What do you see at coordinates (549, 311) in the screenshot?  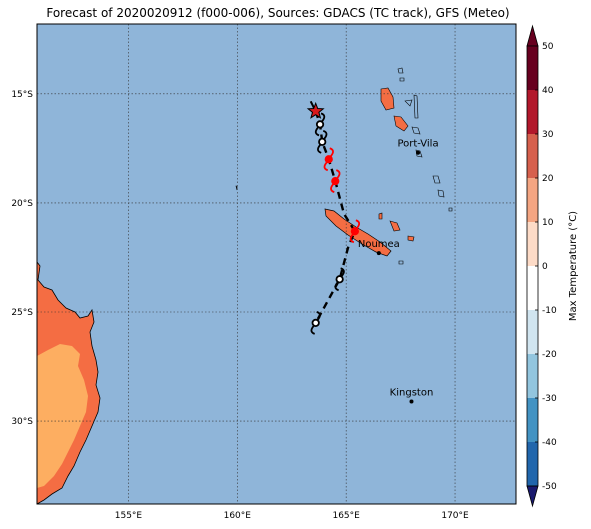 I see `colorbar-tick-label: -10` at bounding box center [549, 311].